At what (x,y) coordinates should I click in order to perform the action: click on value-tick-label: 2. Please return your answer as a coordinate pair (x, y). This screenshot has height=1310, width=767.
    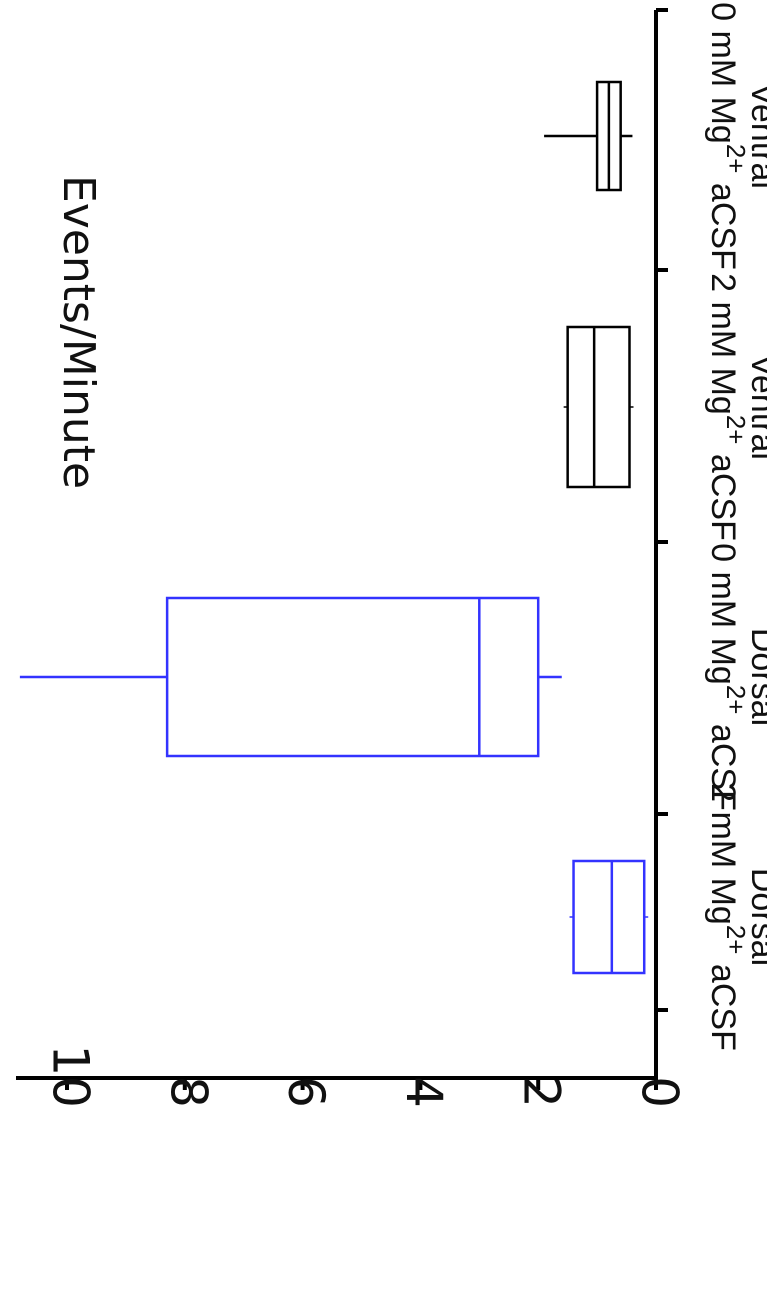
    Looking at the image, I should click on (542, 1092).